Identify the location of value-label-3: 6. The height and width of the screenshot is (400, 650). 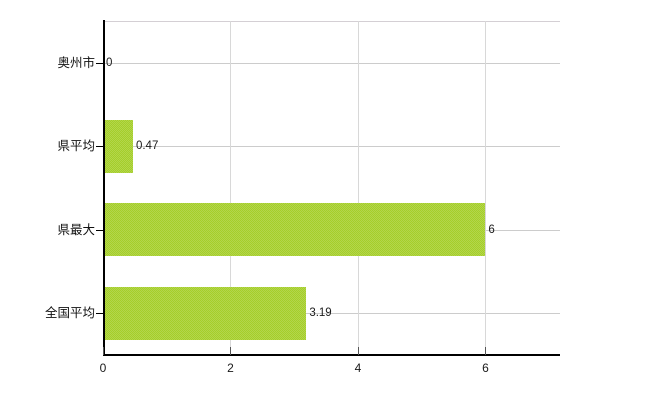
(491, 229).